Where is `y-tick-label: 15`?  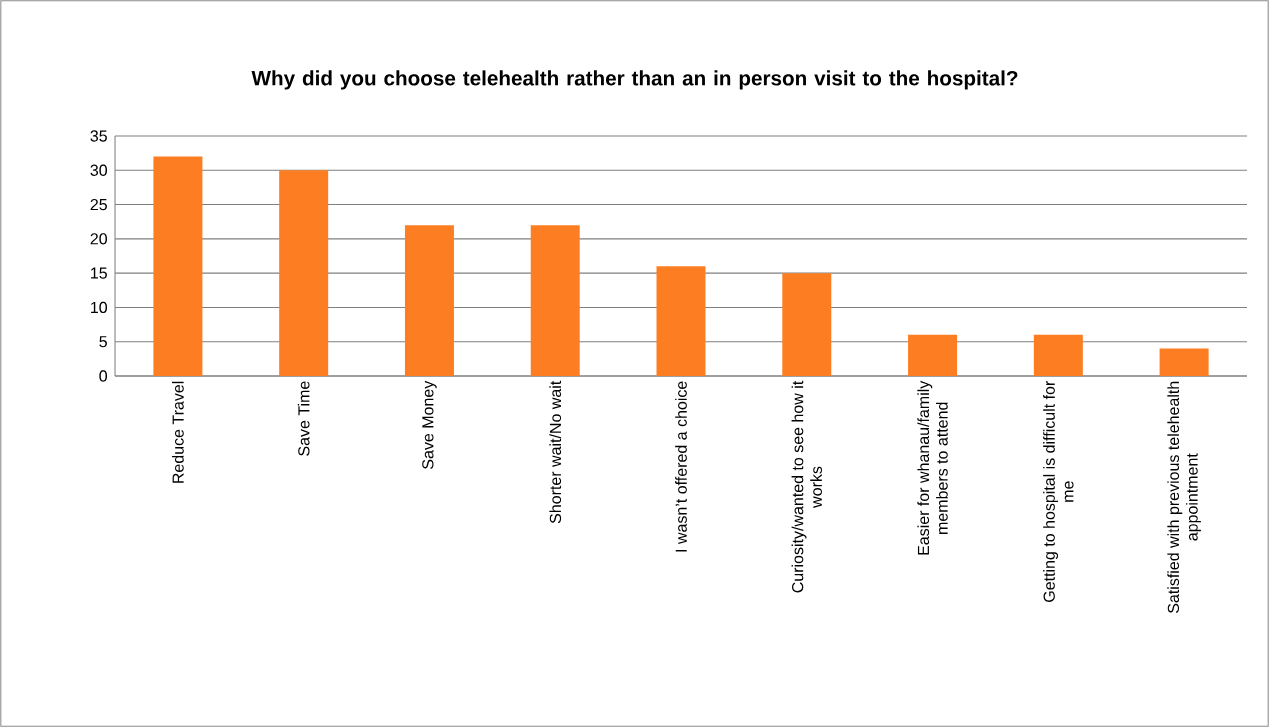 y-tick-label: 15 is located at coordinates (99, 273).